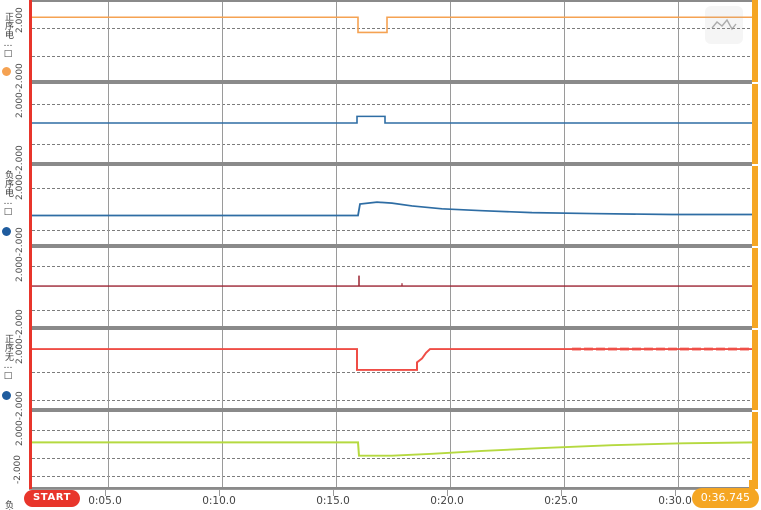  What do you see at coordinates (333, 501) in the screenshot?
I see `time-tick-label: 0:15.0` at bounding box center [333, 501].